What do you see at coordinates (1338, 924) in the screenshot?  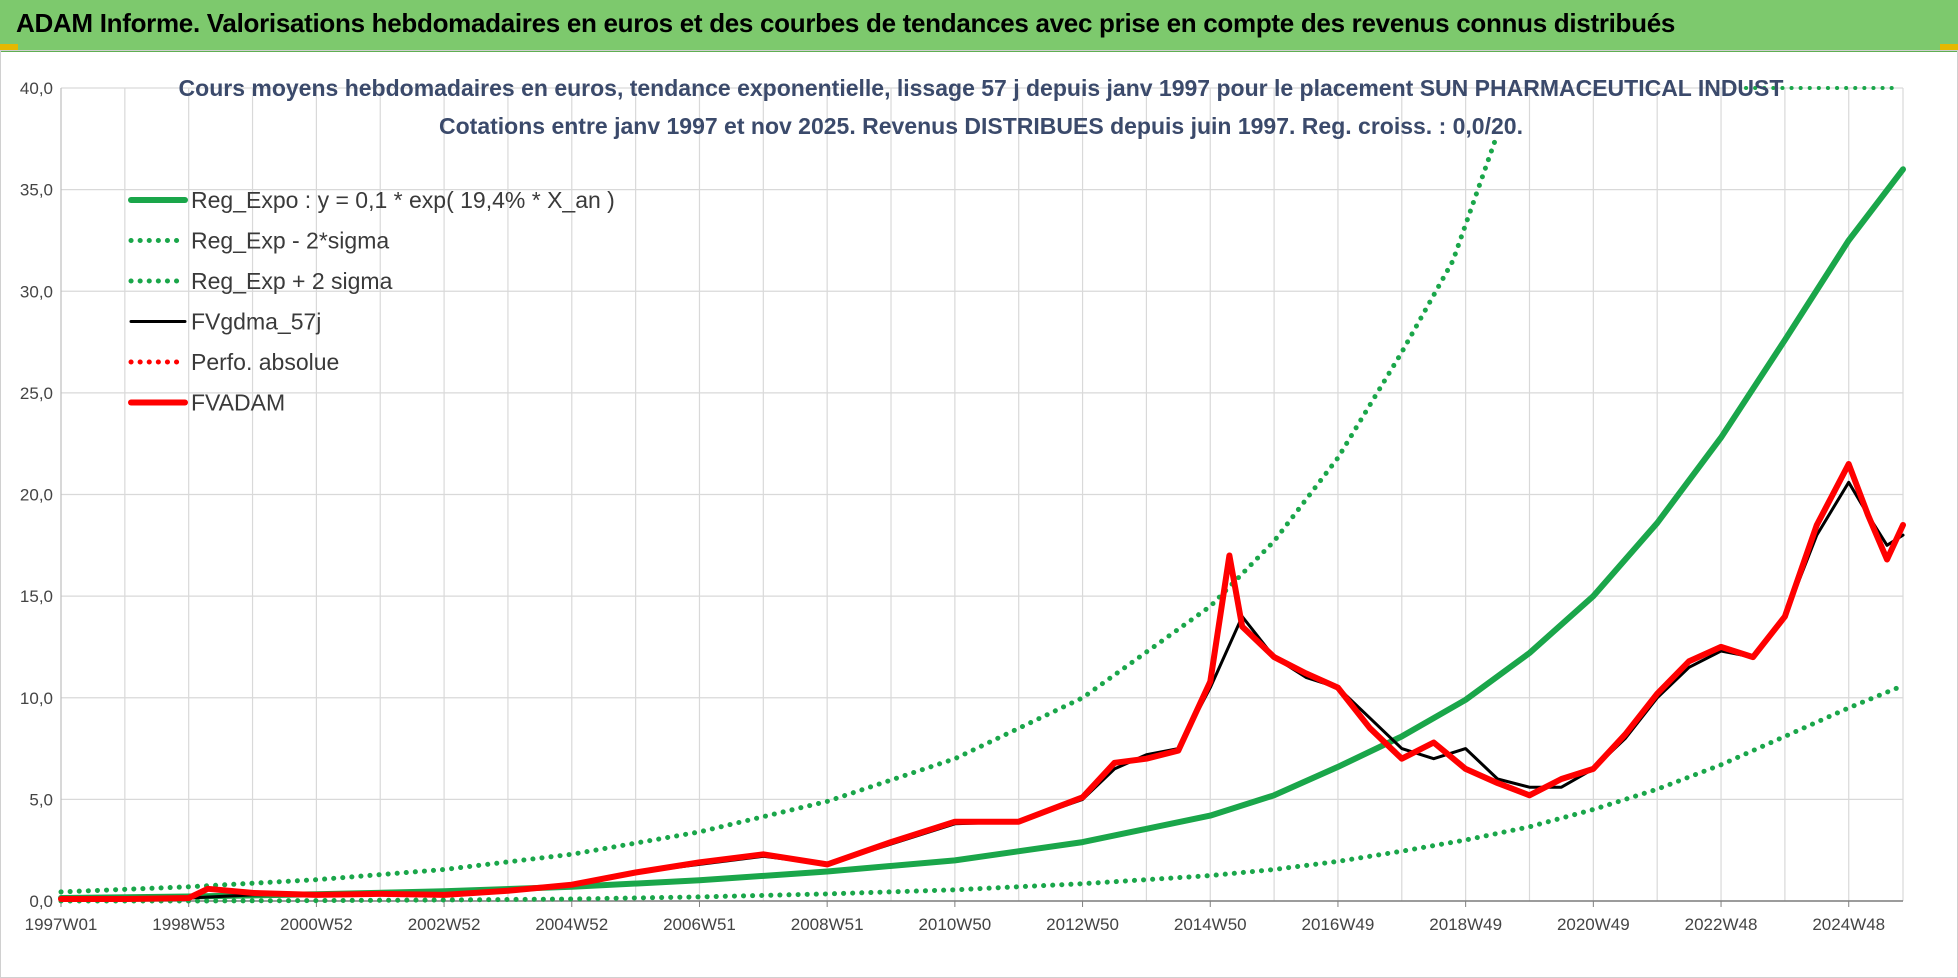 I see `x-tick-label: 2016W49` at bounding box center [1338, 924].